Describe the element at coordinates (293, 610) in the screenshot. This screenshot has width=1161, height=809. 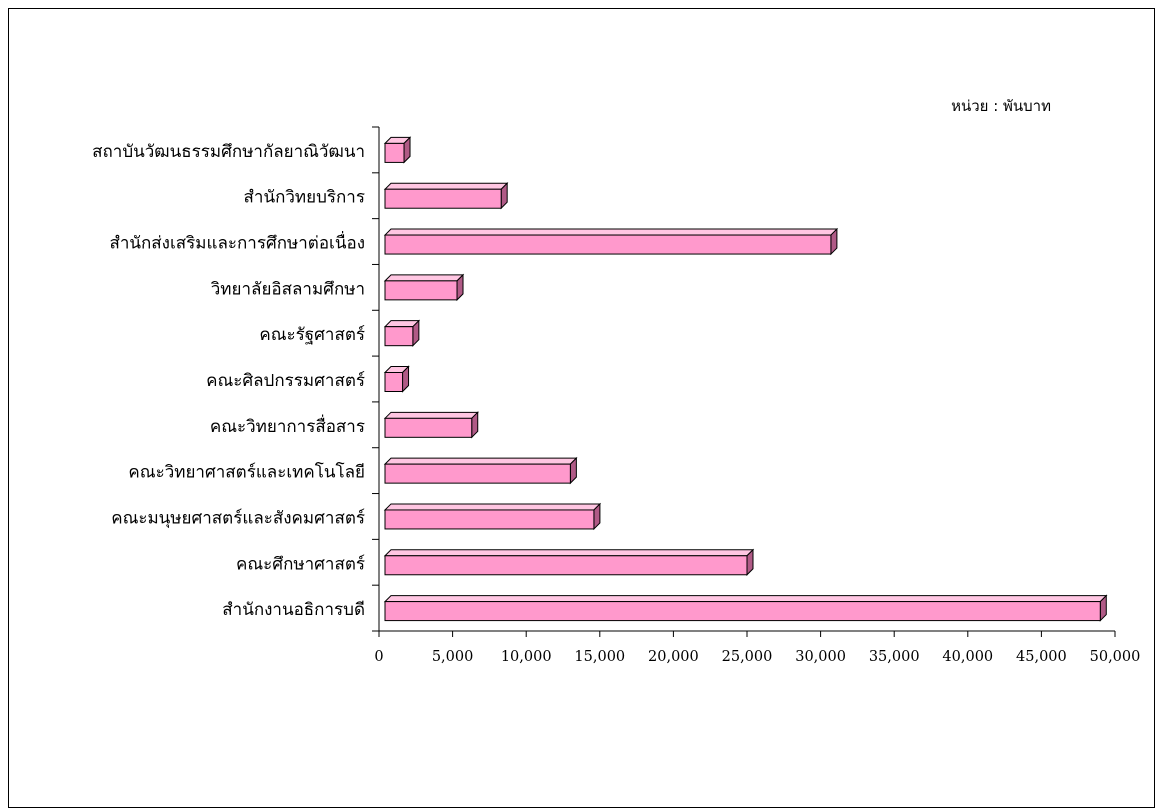
I see `category-label: สำนักงานอธิการบดี` at that location.